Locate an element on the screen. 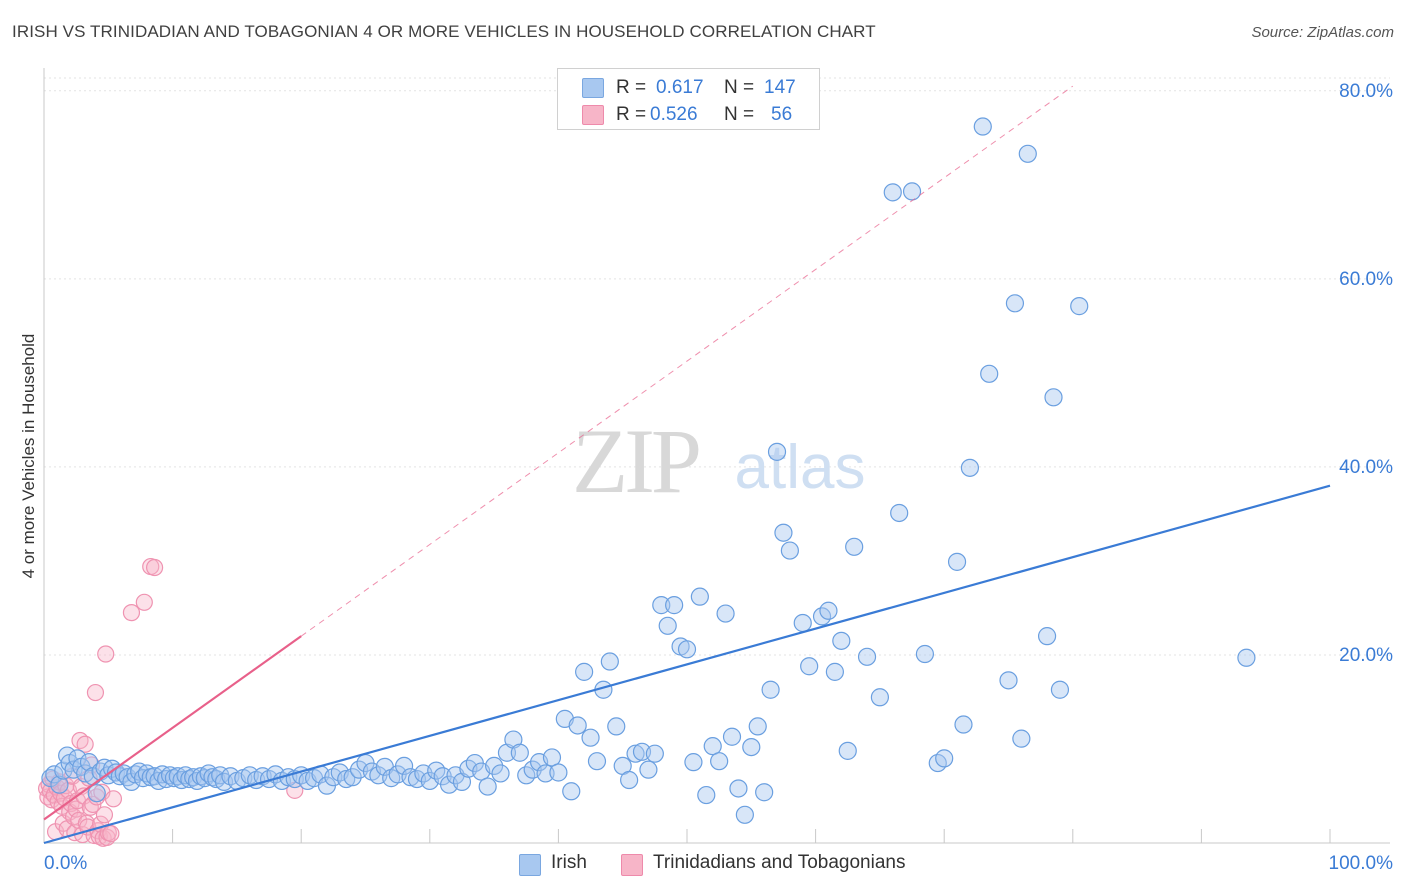 The image size is (1406, 892). legend-r-value: 0.526 is located at coordinates (674, 114).